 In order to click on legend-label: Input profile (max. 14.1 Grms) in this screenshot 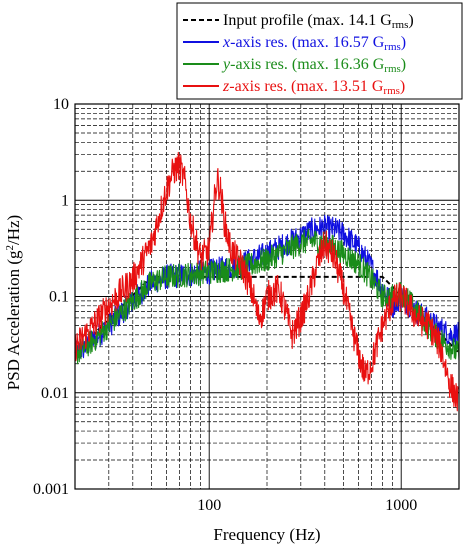, I will do `click(318, 21)`.